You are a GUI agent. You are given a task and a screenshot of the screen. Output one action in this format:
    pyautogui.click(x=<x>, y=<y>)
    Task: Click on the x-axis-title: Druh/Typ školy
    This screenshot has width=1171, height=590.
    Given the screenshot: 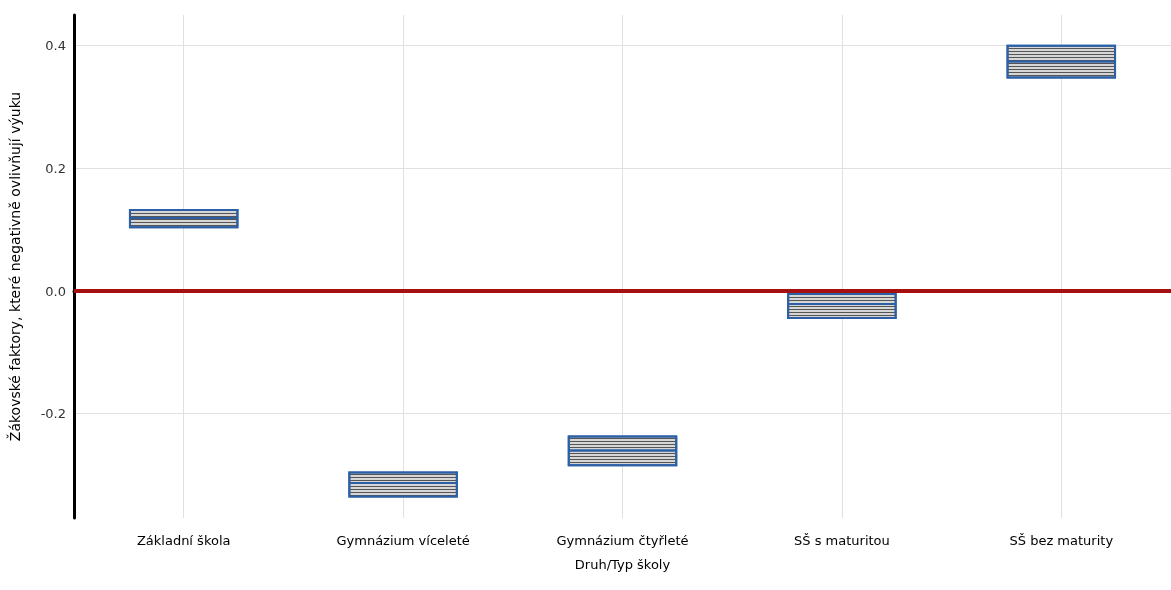 What is the action you would take?
    pyautogui.click(x=622, y=564)
    